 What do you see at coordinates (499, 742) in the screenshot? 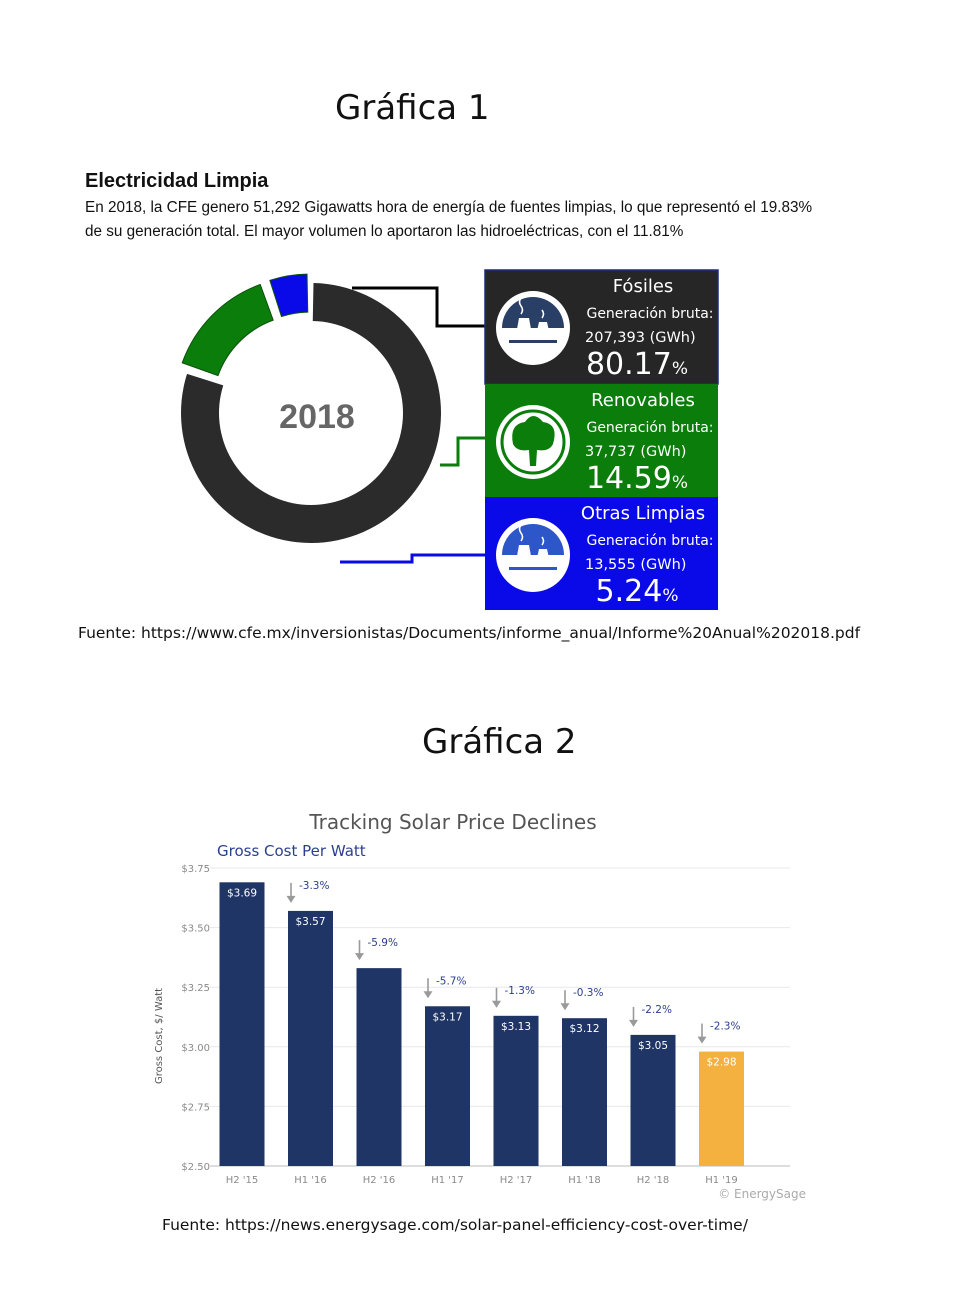
I see `chart2-heading: Gráfica 2` at bounding box center [499, 742].